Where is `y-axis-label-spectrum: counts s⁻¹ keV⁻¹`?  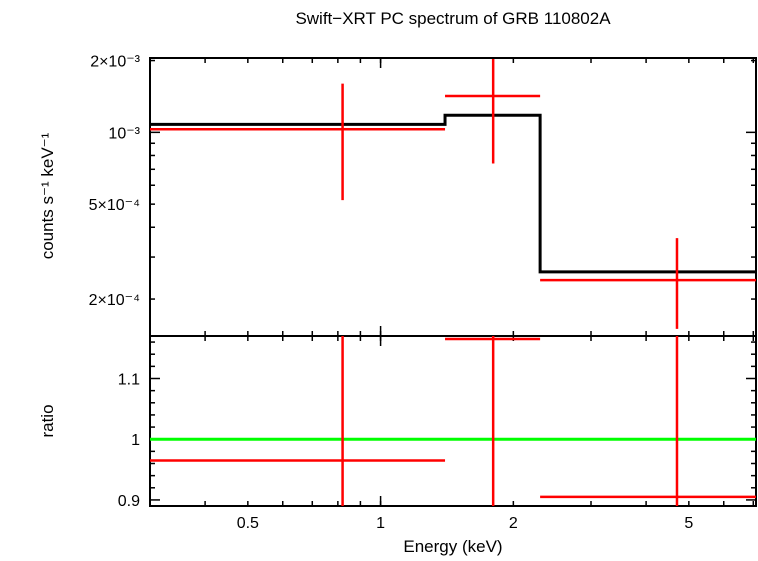 y-axis-label-spectrum: counts s⁻¹ keV⁻¹ is located at coordinates (47, 195).